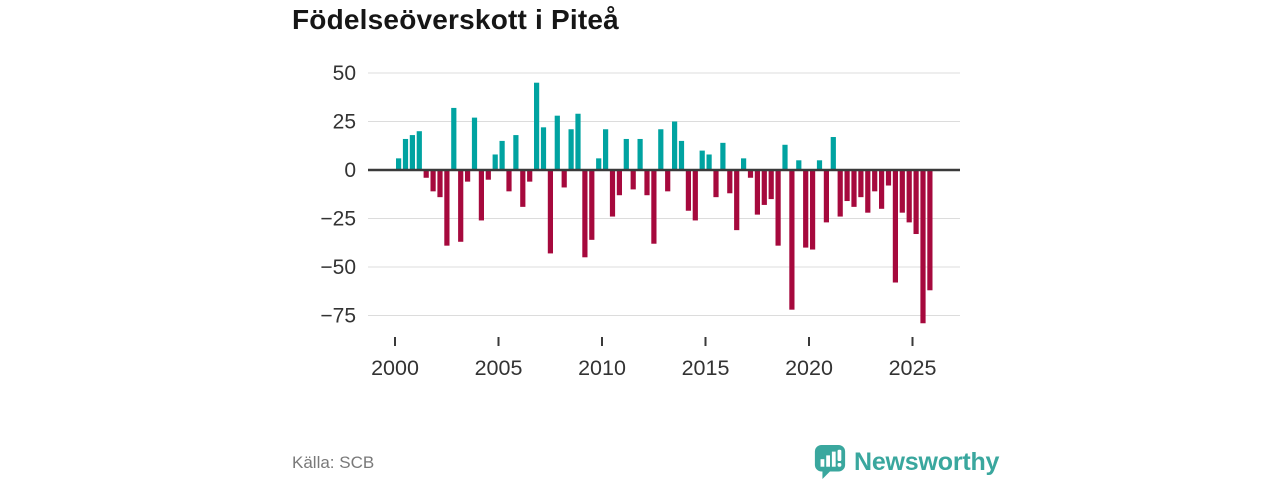  I want to click on bar-2014-t1, so click(688, 190).